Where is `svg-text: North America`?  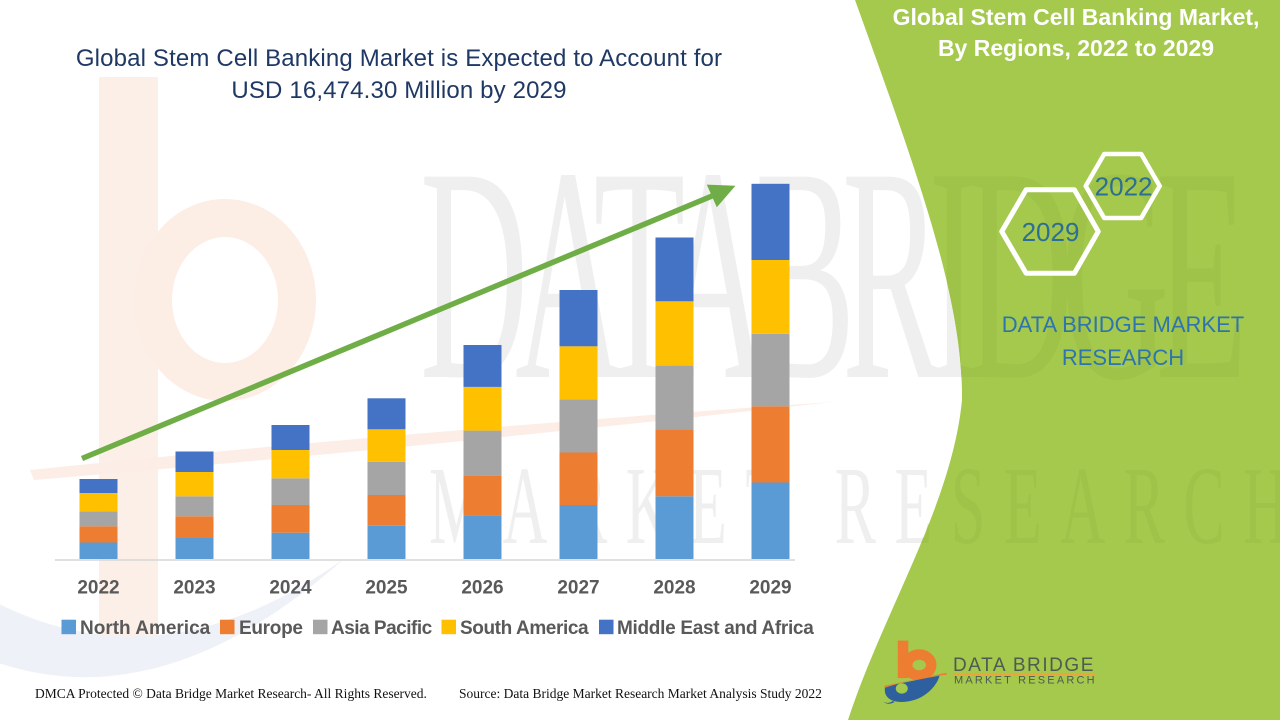 svg-text: North America is located at coordinates (145, 628).